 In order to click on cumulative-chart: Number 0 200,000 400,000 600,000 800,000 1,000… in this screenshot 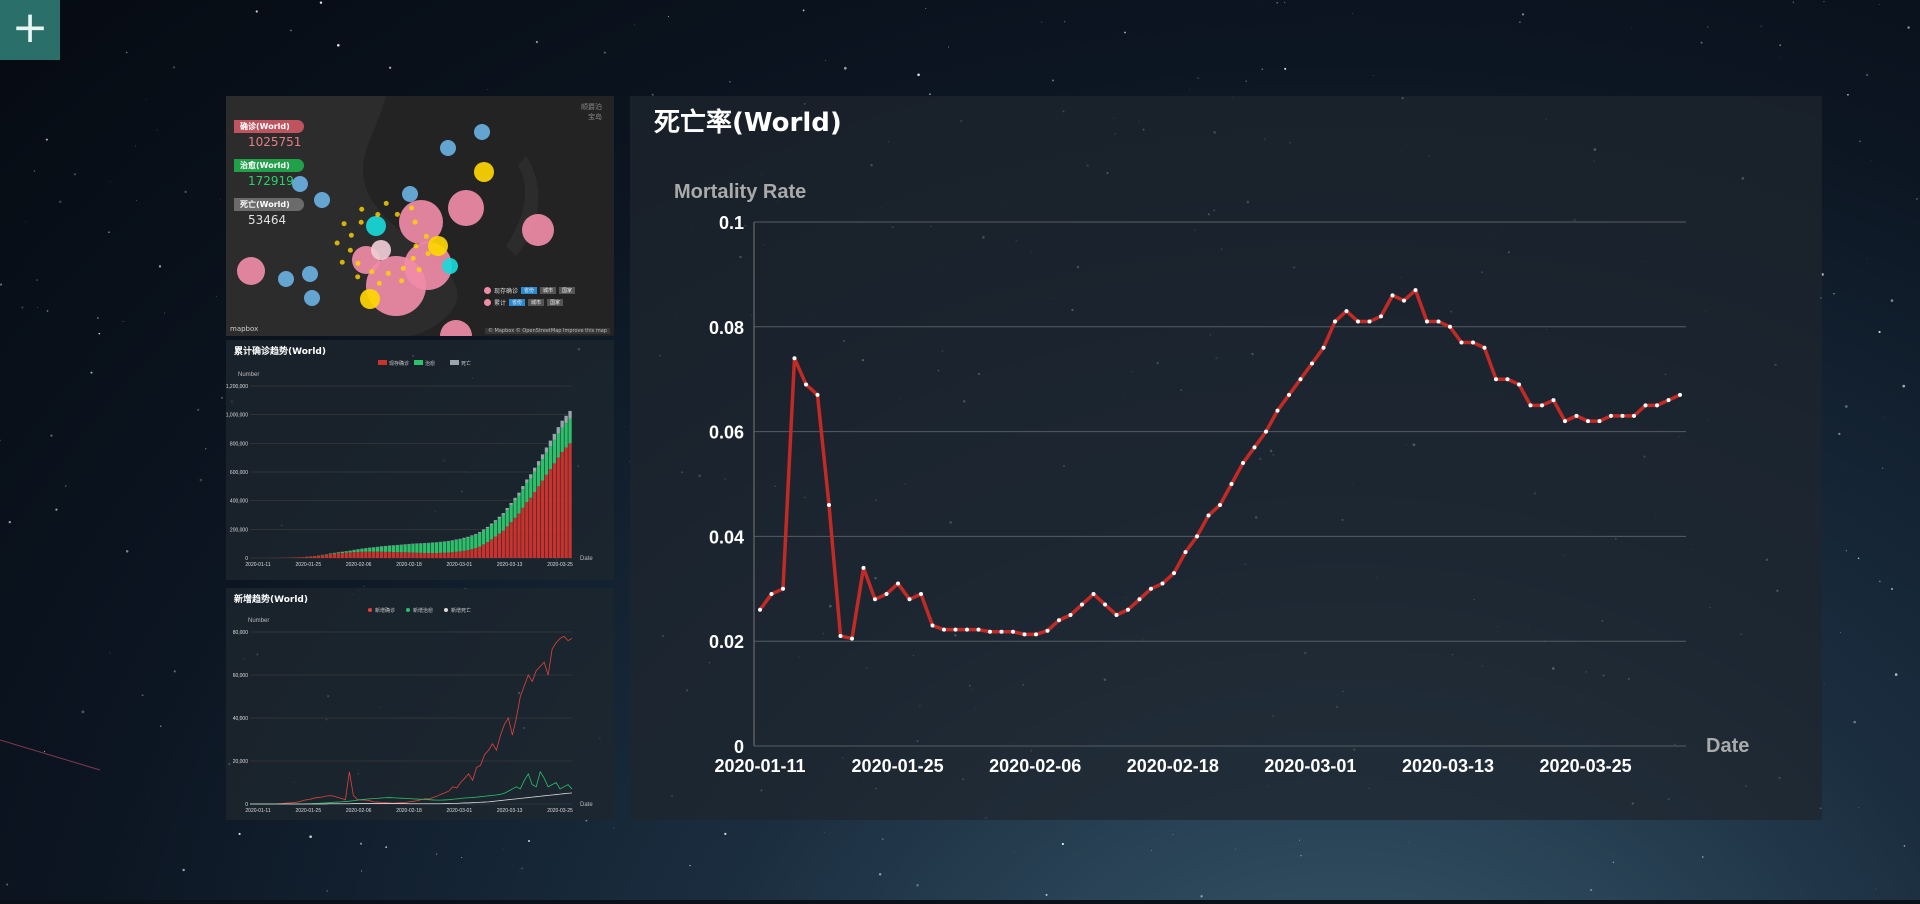, I will do `click(420, 460)`.